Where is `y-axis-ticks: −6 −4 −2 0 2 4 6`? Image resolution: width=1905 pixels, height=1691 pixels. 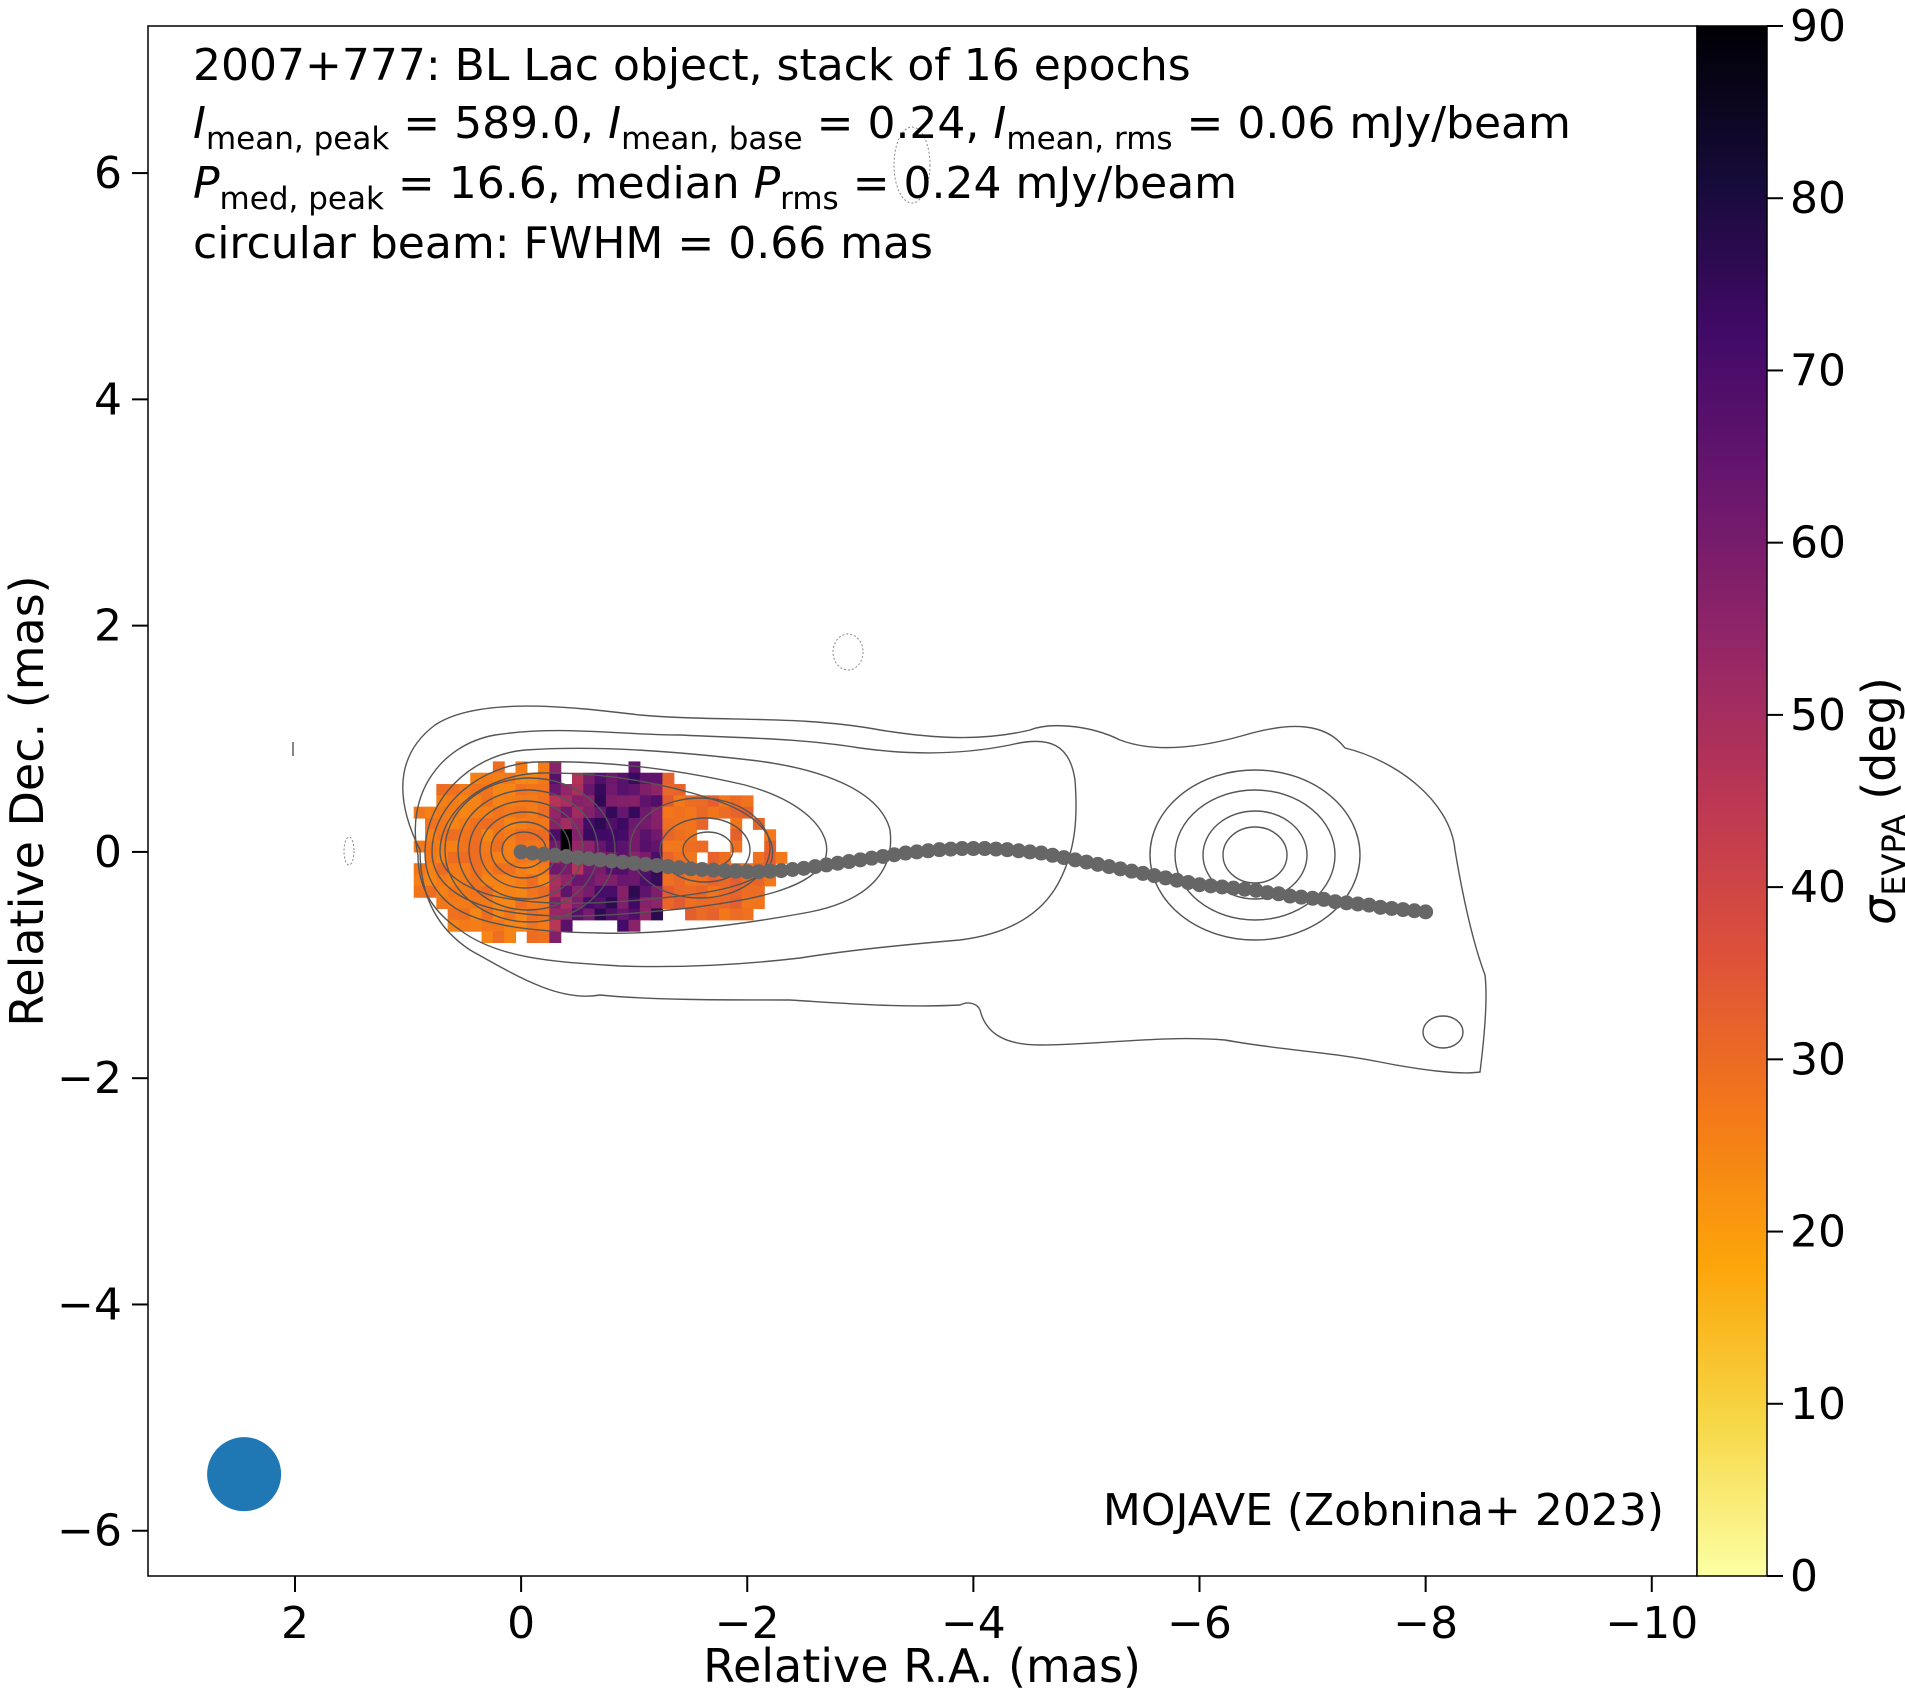 y-axis-ticks: −6 −4 −2 0 2 4 6 is located at coordinates (102, 852).